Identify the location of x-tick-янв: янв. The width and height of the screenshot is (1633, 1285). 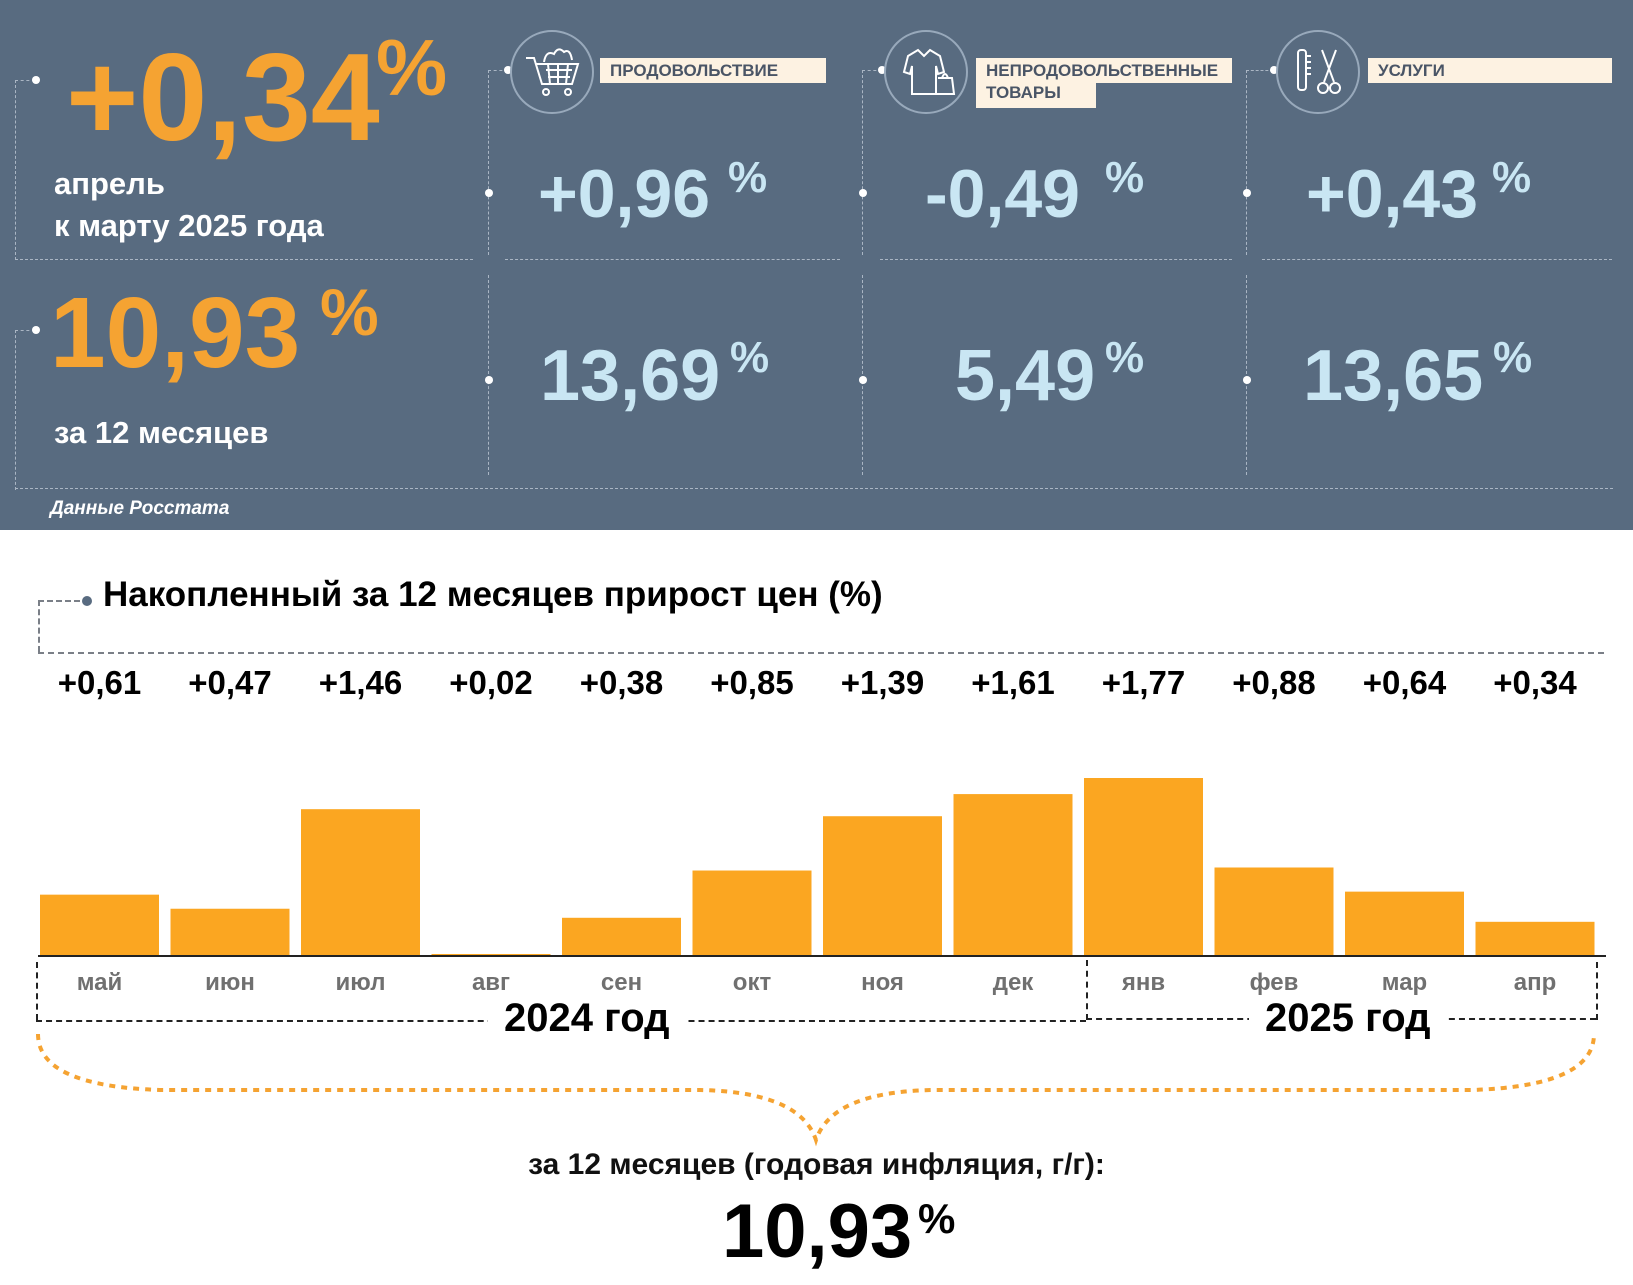
(1143, 982).